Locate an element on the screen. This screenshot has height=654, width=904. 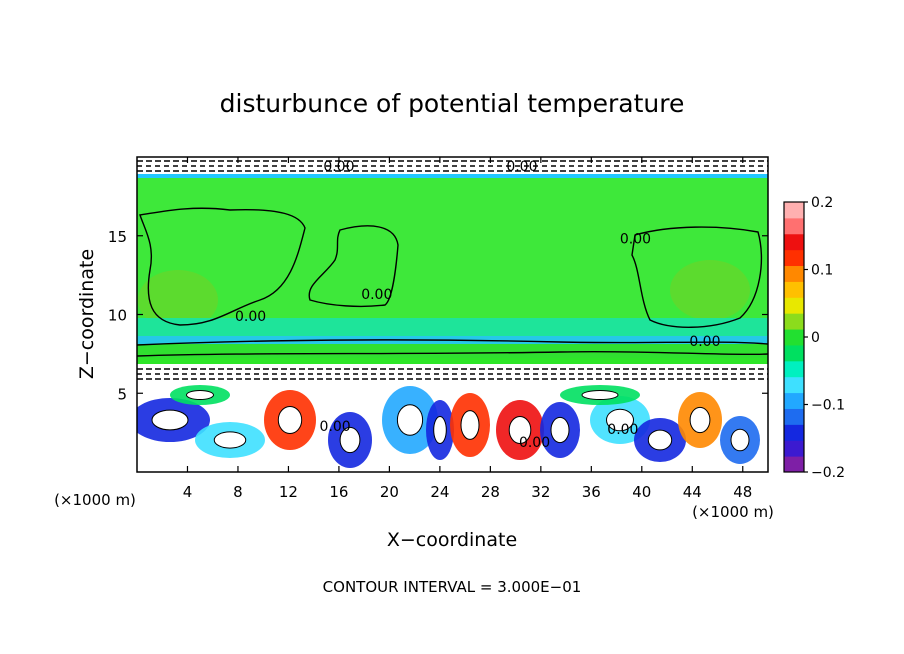
colorbar-swatches is located at coordinates (794, 337).